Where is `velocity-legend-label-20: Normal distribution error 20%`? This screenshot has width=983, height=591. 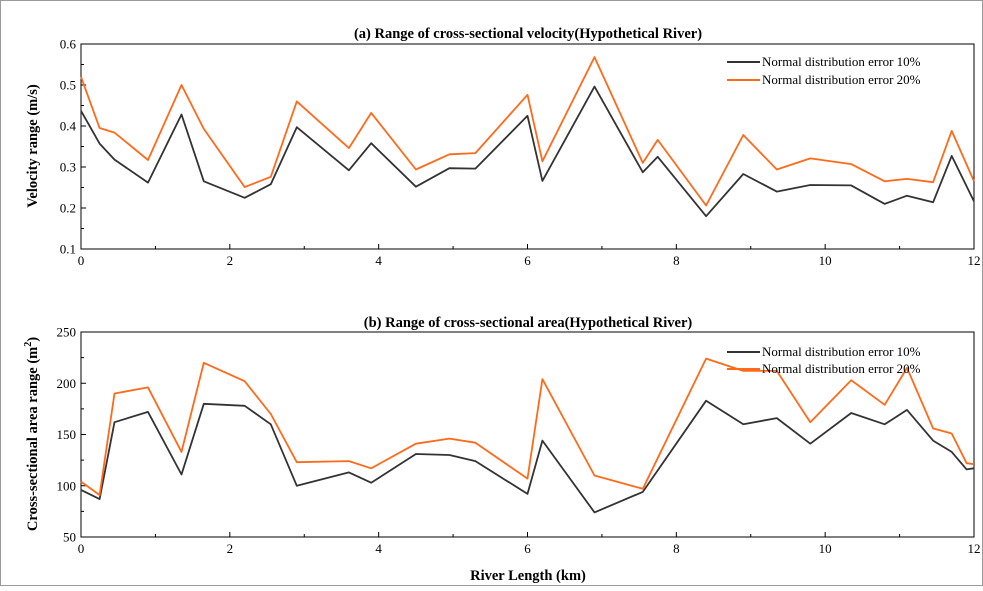 velocity-legend-label-20: Normal distribution error 20% is located at coordinates (841, 79).